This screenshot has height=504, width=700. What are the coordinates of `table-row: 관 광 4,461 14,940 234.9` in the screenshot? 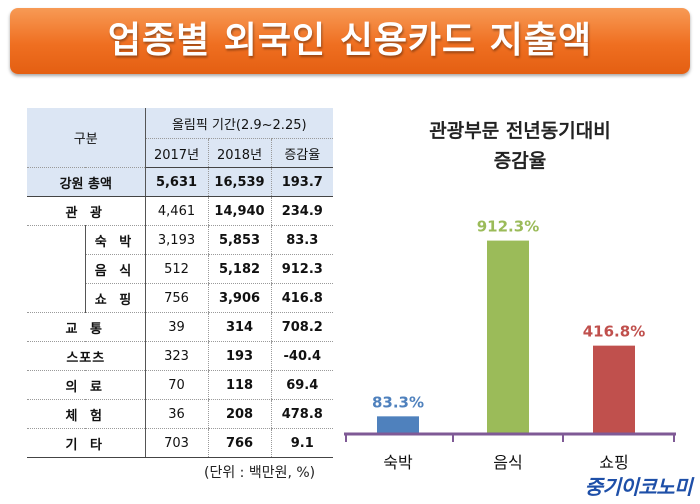 It's located at (180, 211).